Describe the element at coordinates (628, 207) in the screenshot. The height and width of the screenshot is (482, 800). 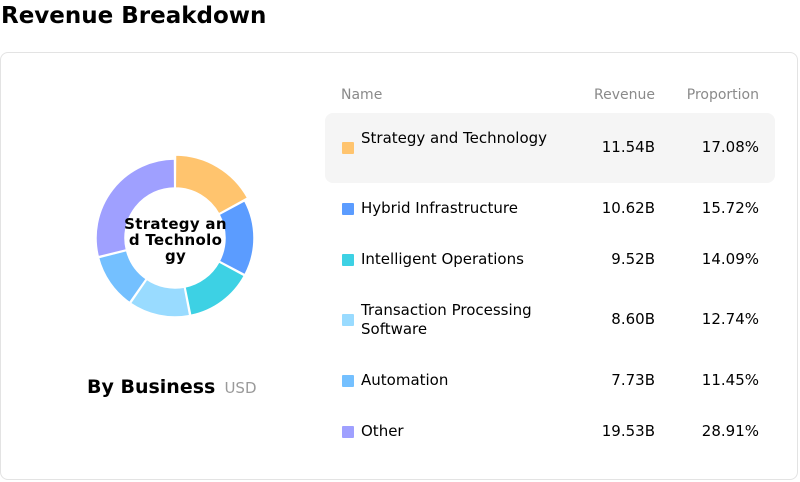
I see `row-revenue: 10.62B` at that location.